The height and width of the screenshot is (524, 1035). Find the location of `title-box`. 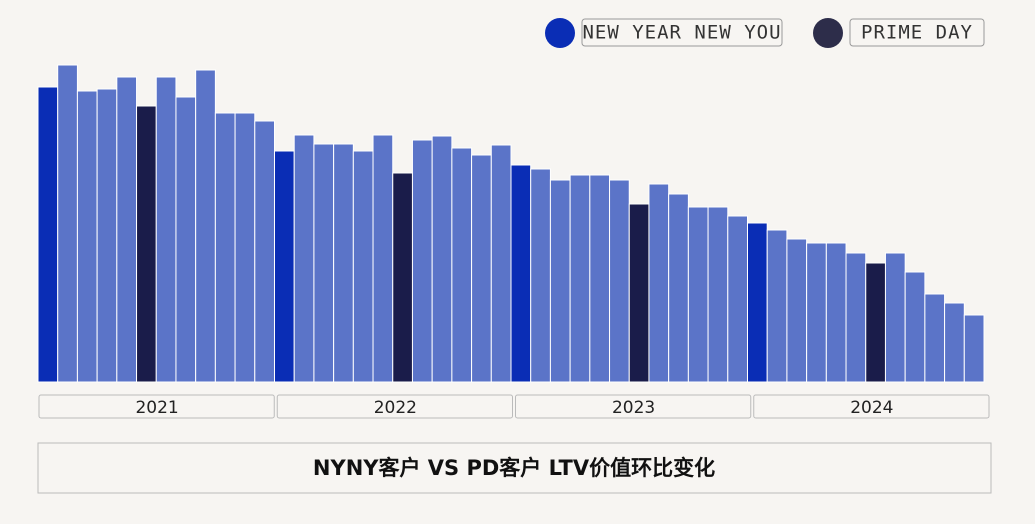

title-box is located at coordinates (514, 468).